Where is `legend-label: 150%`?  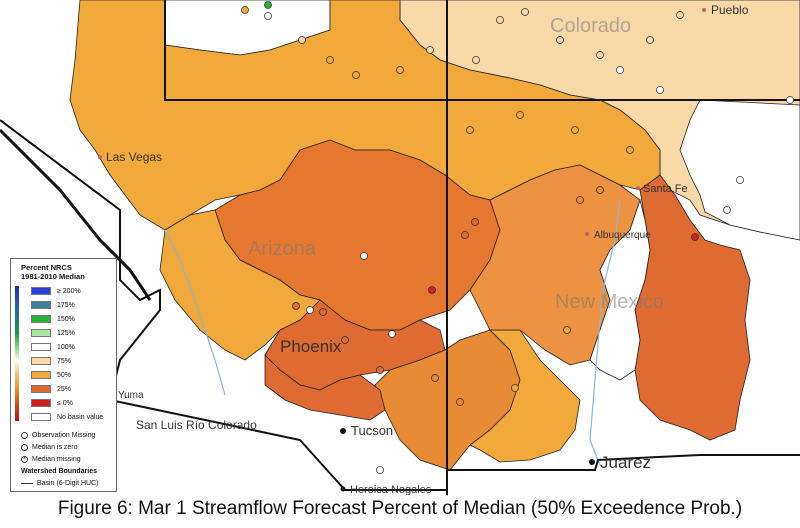 legend-label: 150% is located at coordinates (66, 319).